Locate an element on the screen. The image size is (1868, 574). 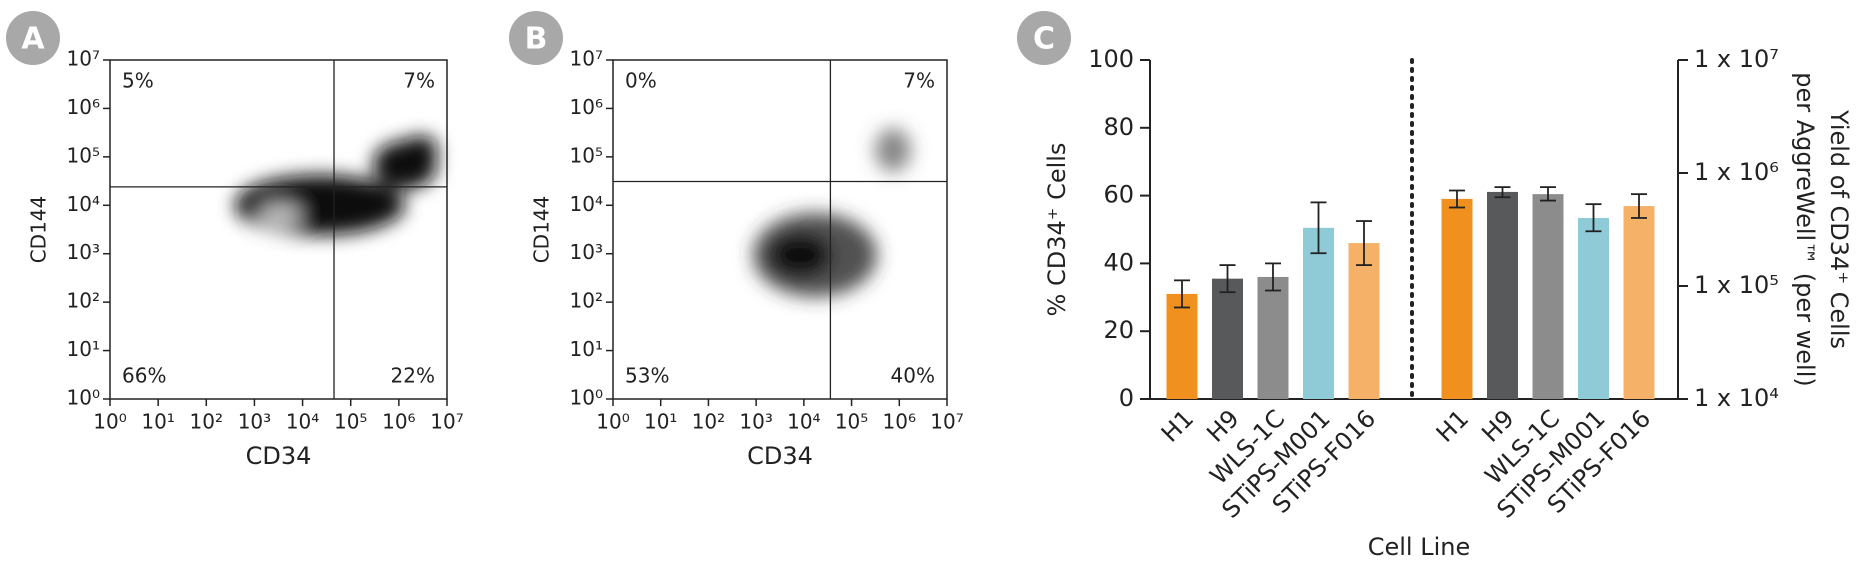
y-tick-label: 80 is located at coordinates (1118, 127).